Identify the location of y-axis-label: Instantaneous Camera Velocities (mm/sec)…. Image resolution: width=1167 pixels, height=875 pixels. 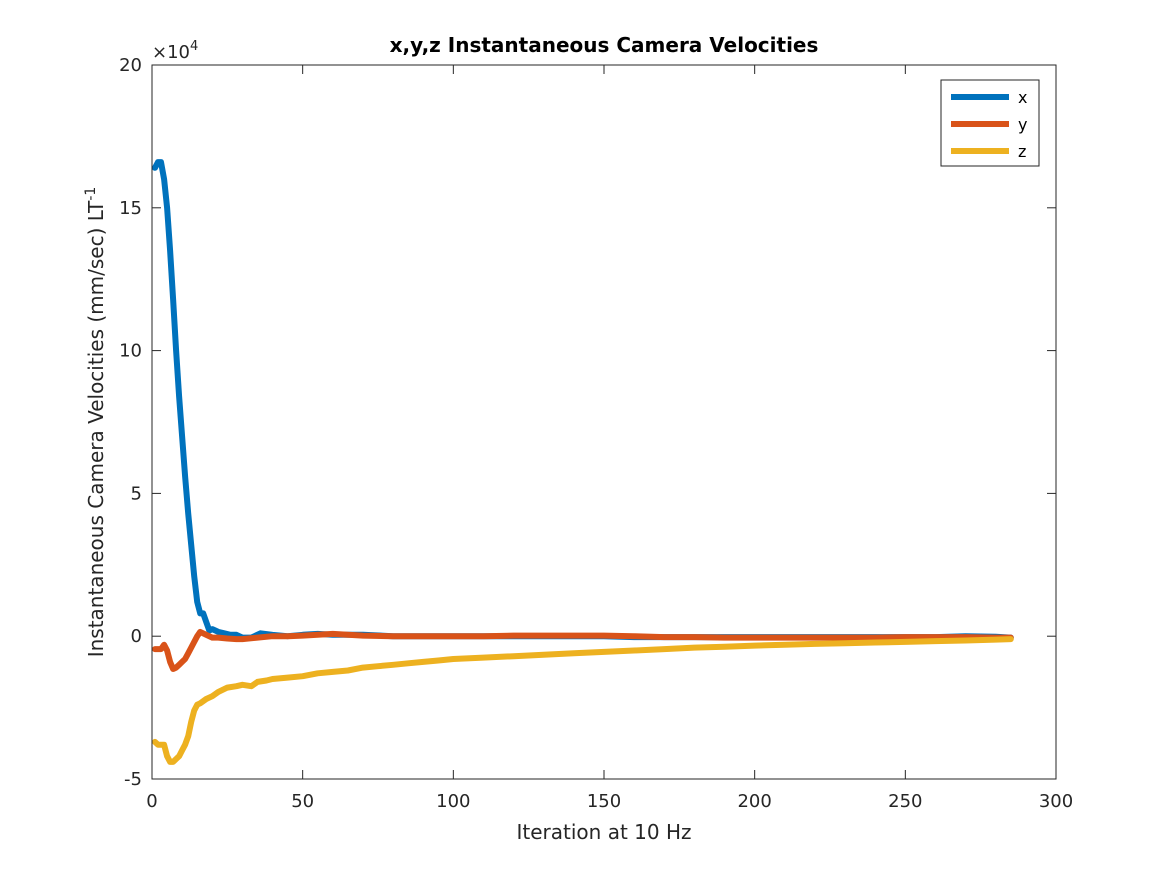
(95, 422).